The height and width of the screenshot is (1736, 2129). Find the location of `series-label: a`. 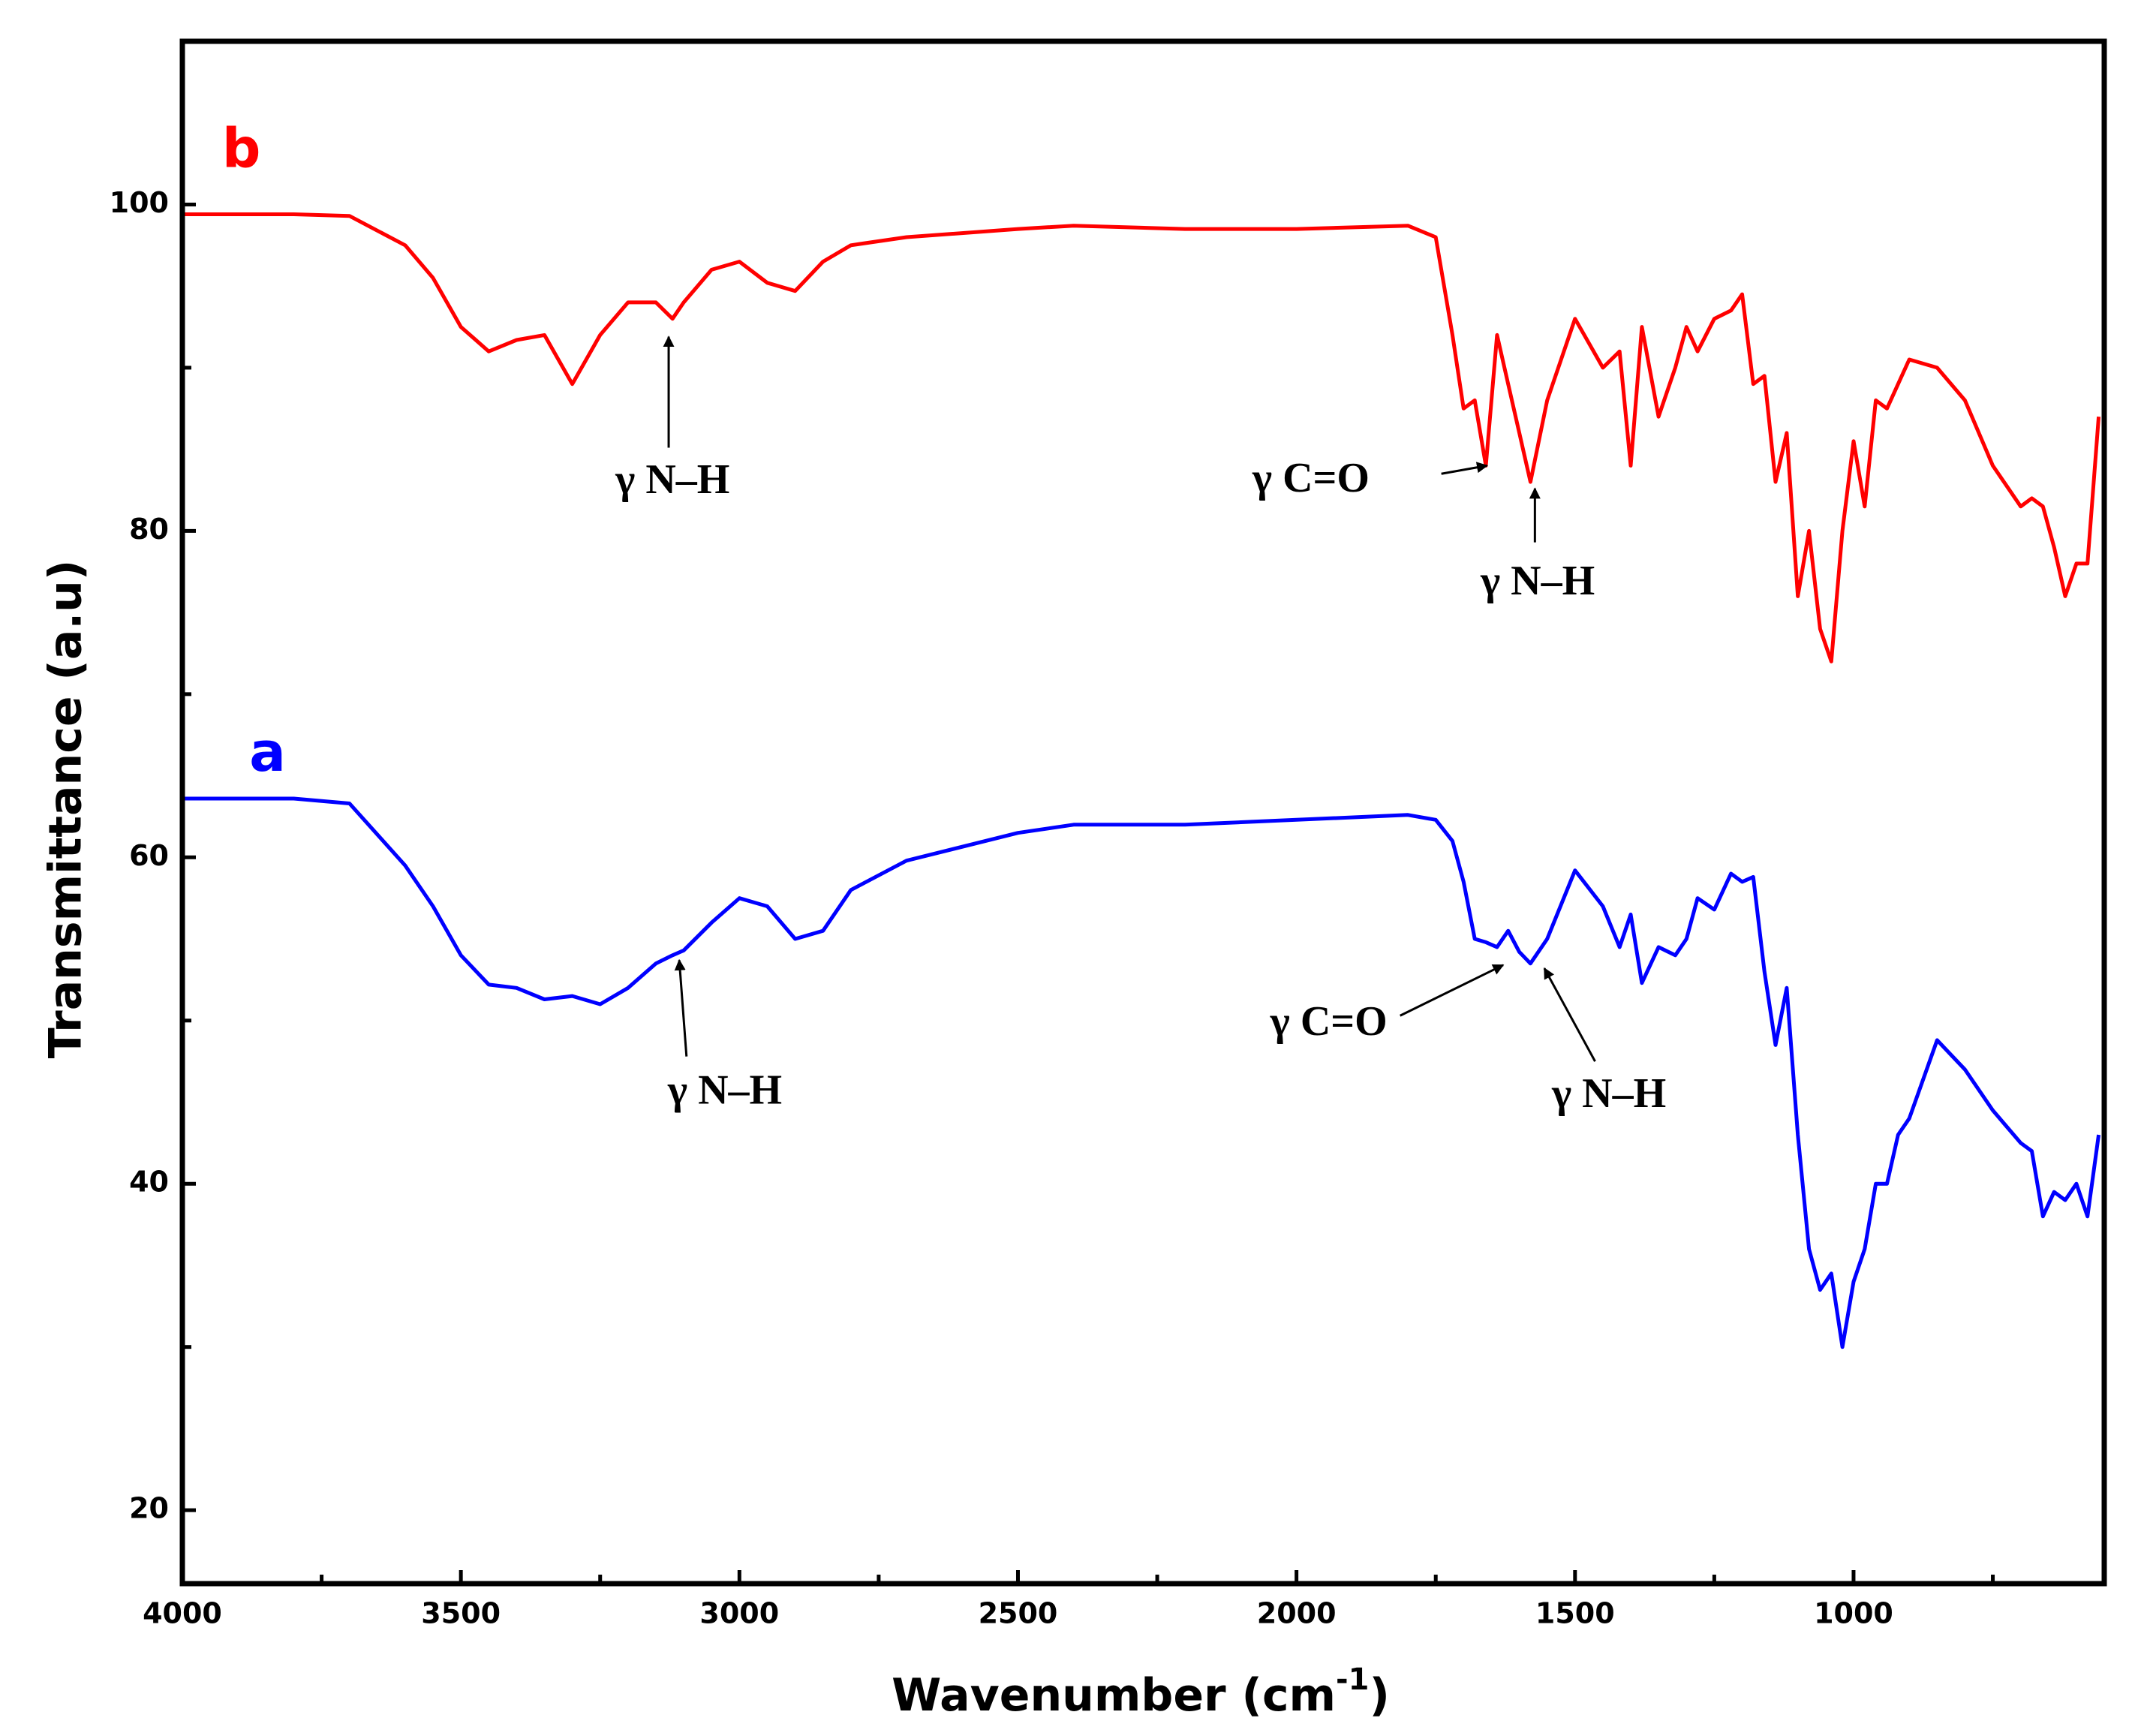

series-label: a is located at coordinates (267, 752).